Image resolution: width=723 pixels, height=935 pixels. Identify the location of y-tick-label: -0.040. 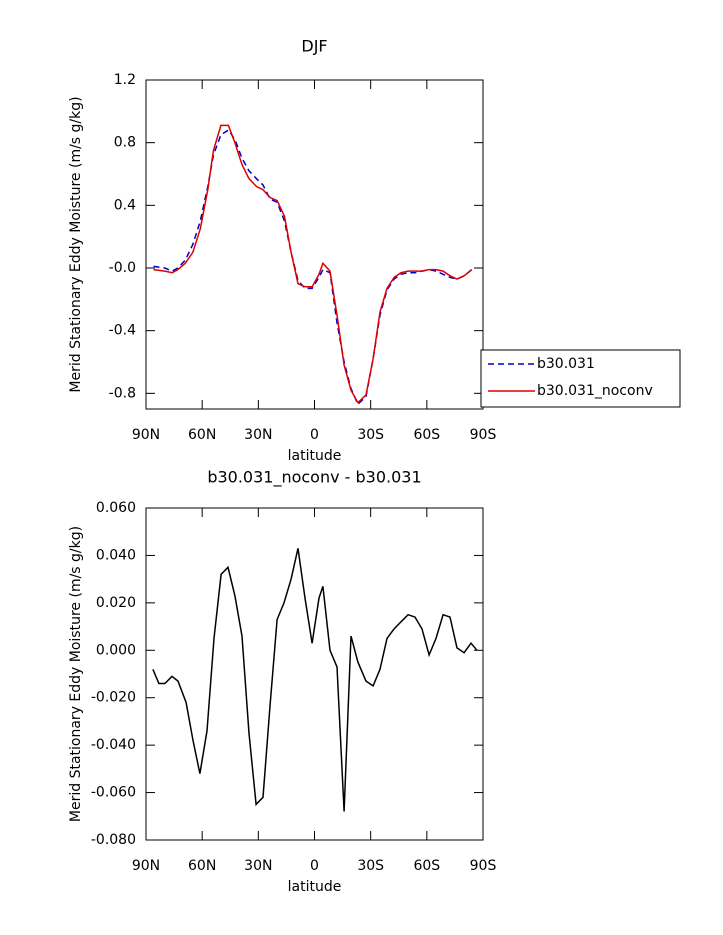
(113, 745).